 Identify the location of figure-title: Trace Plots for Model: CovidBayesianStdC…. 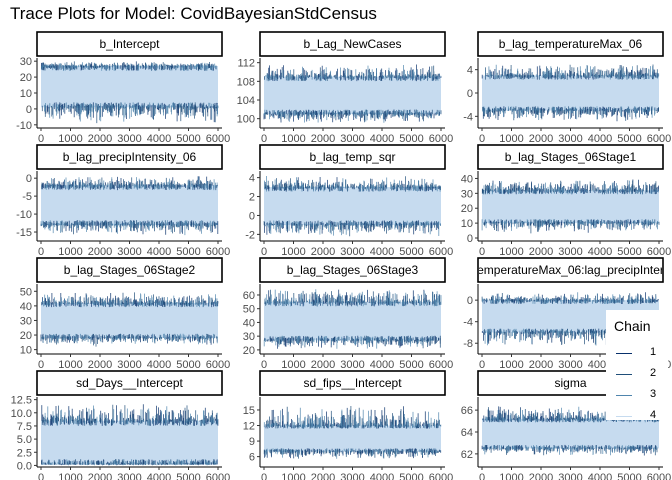
(193, 13).